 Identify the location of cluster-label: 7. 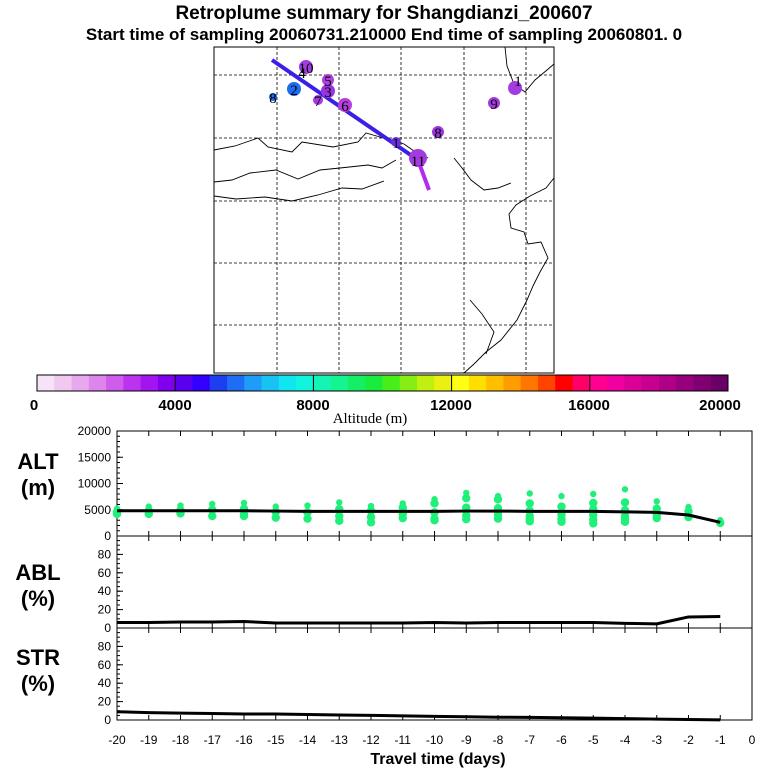
(318, 102).